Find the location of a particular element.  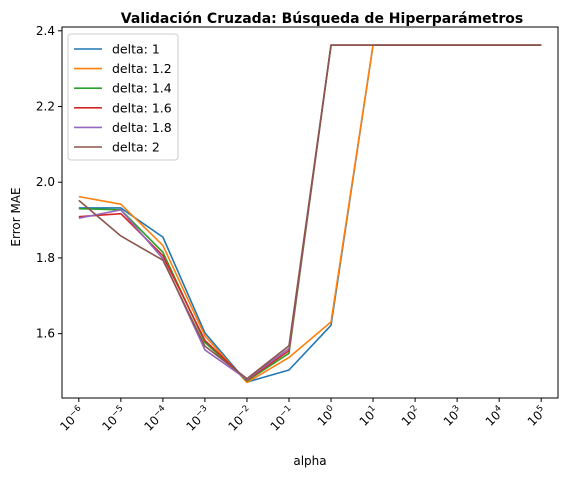

x-axis-label: alpha is located at coordinates (309, 461).